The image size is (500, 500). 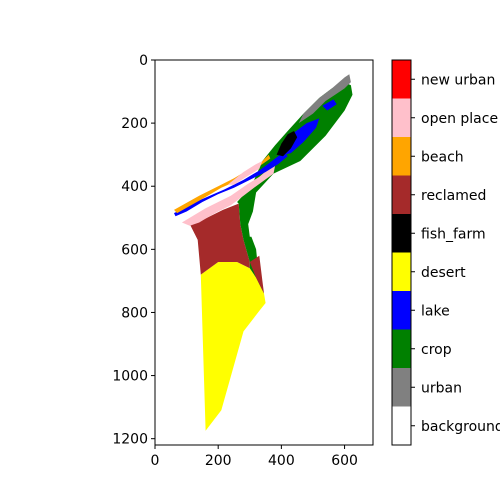 I want to click on colorbar-label-open-place: open place, so click(x=459, y=119).